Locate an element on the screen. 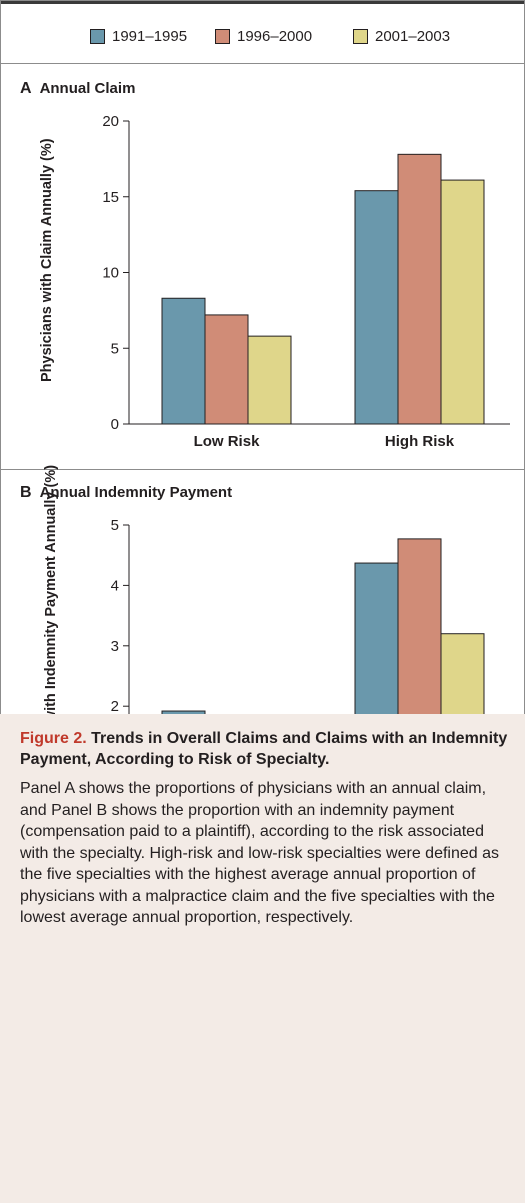 The image size is (525, 1203). panel-a-ytick-label: 20 is located at coordinates (110, 121).